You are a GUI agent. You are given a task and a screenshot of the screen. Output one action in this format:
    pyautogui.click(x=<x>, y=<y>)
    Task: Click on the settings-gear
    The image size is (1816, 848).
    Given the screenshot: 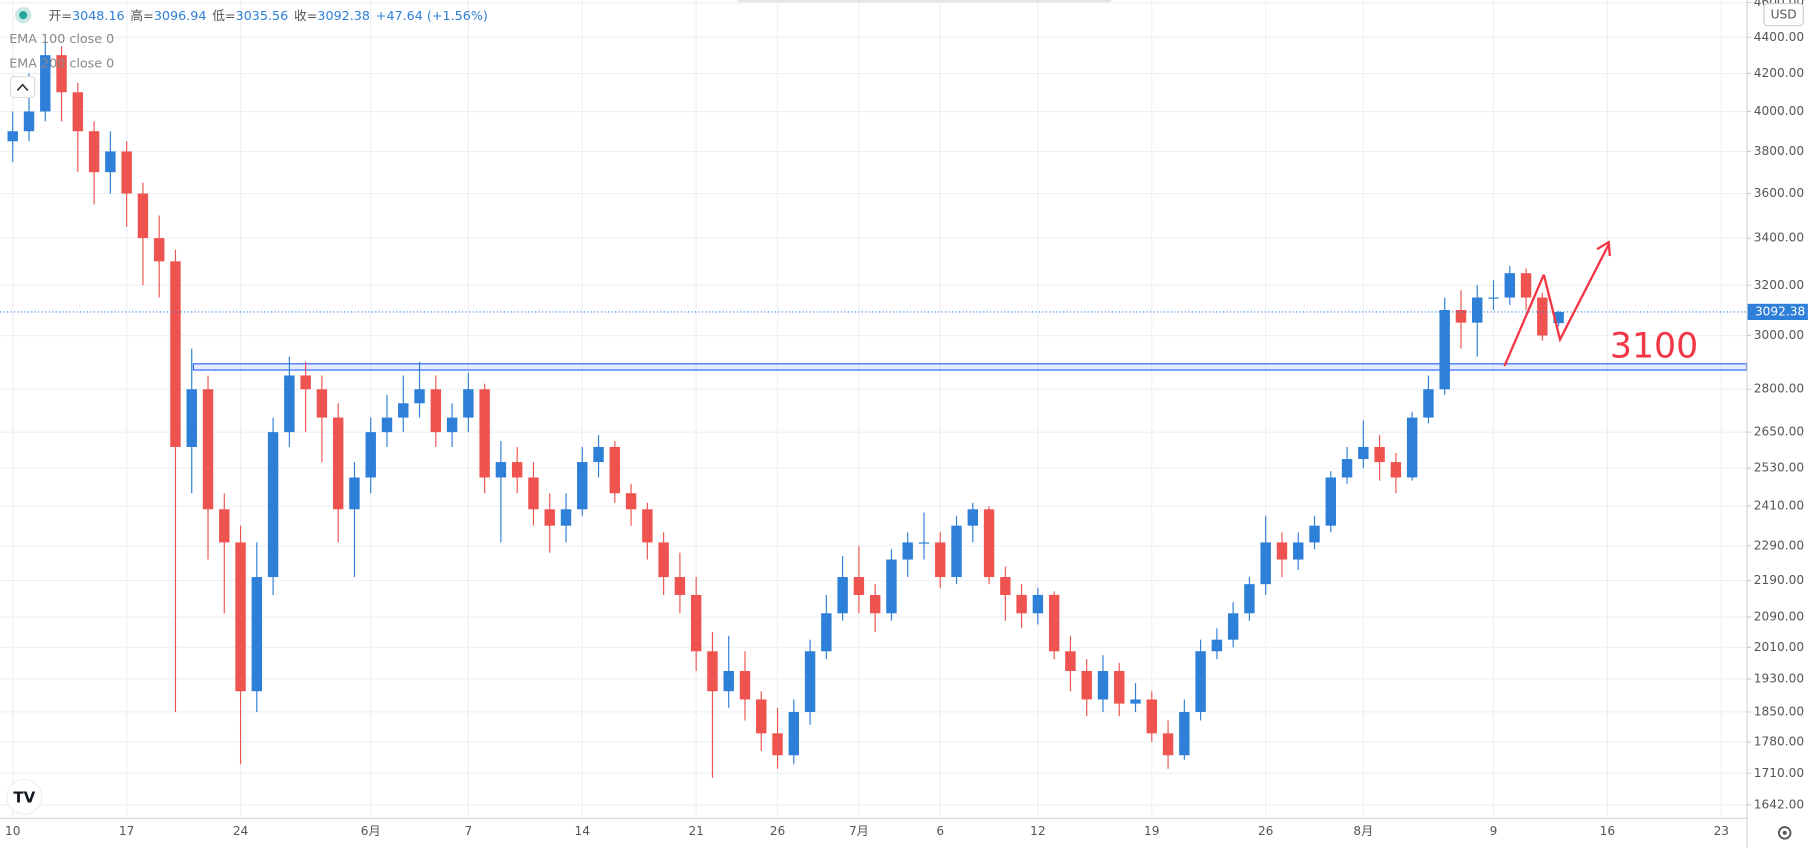 What is the action you would take?
    pyautogui.click(x=1785, y=833)
    